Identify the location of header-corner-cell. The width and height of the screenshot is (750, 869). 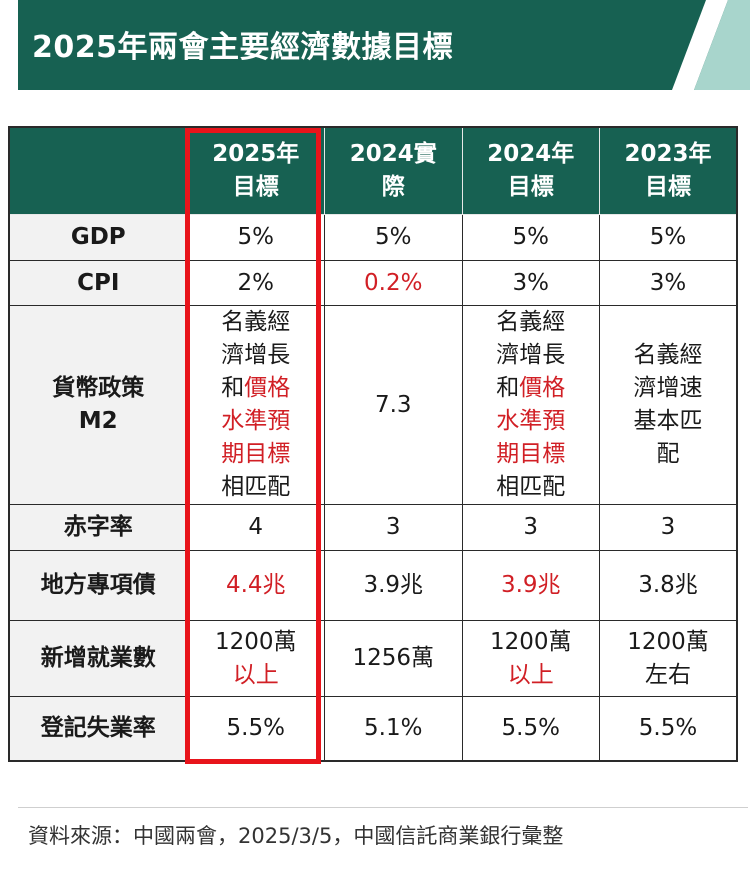
(98, 170).